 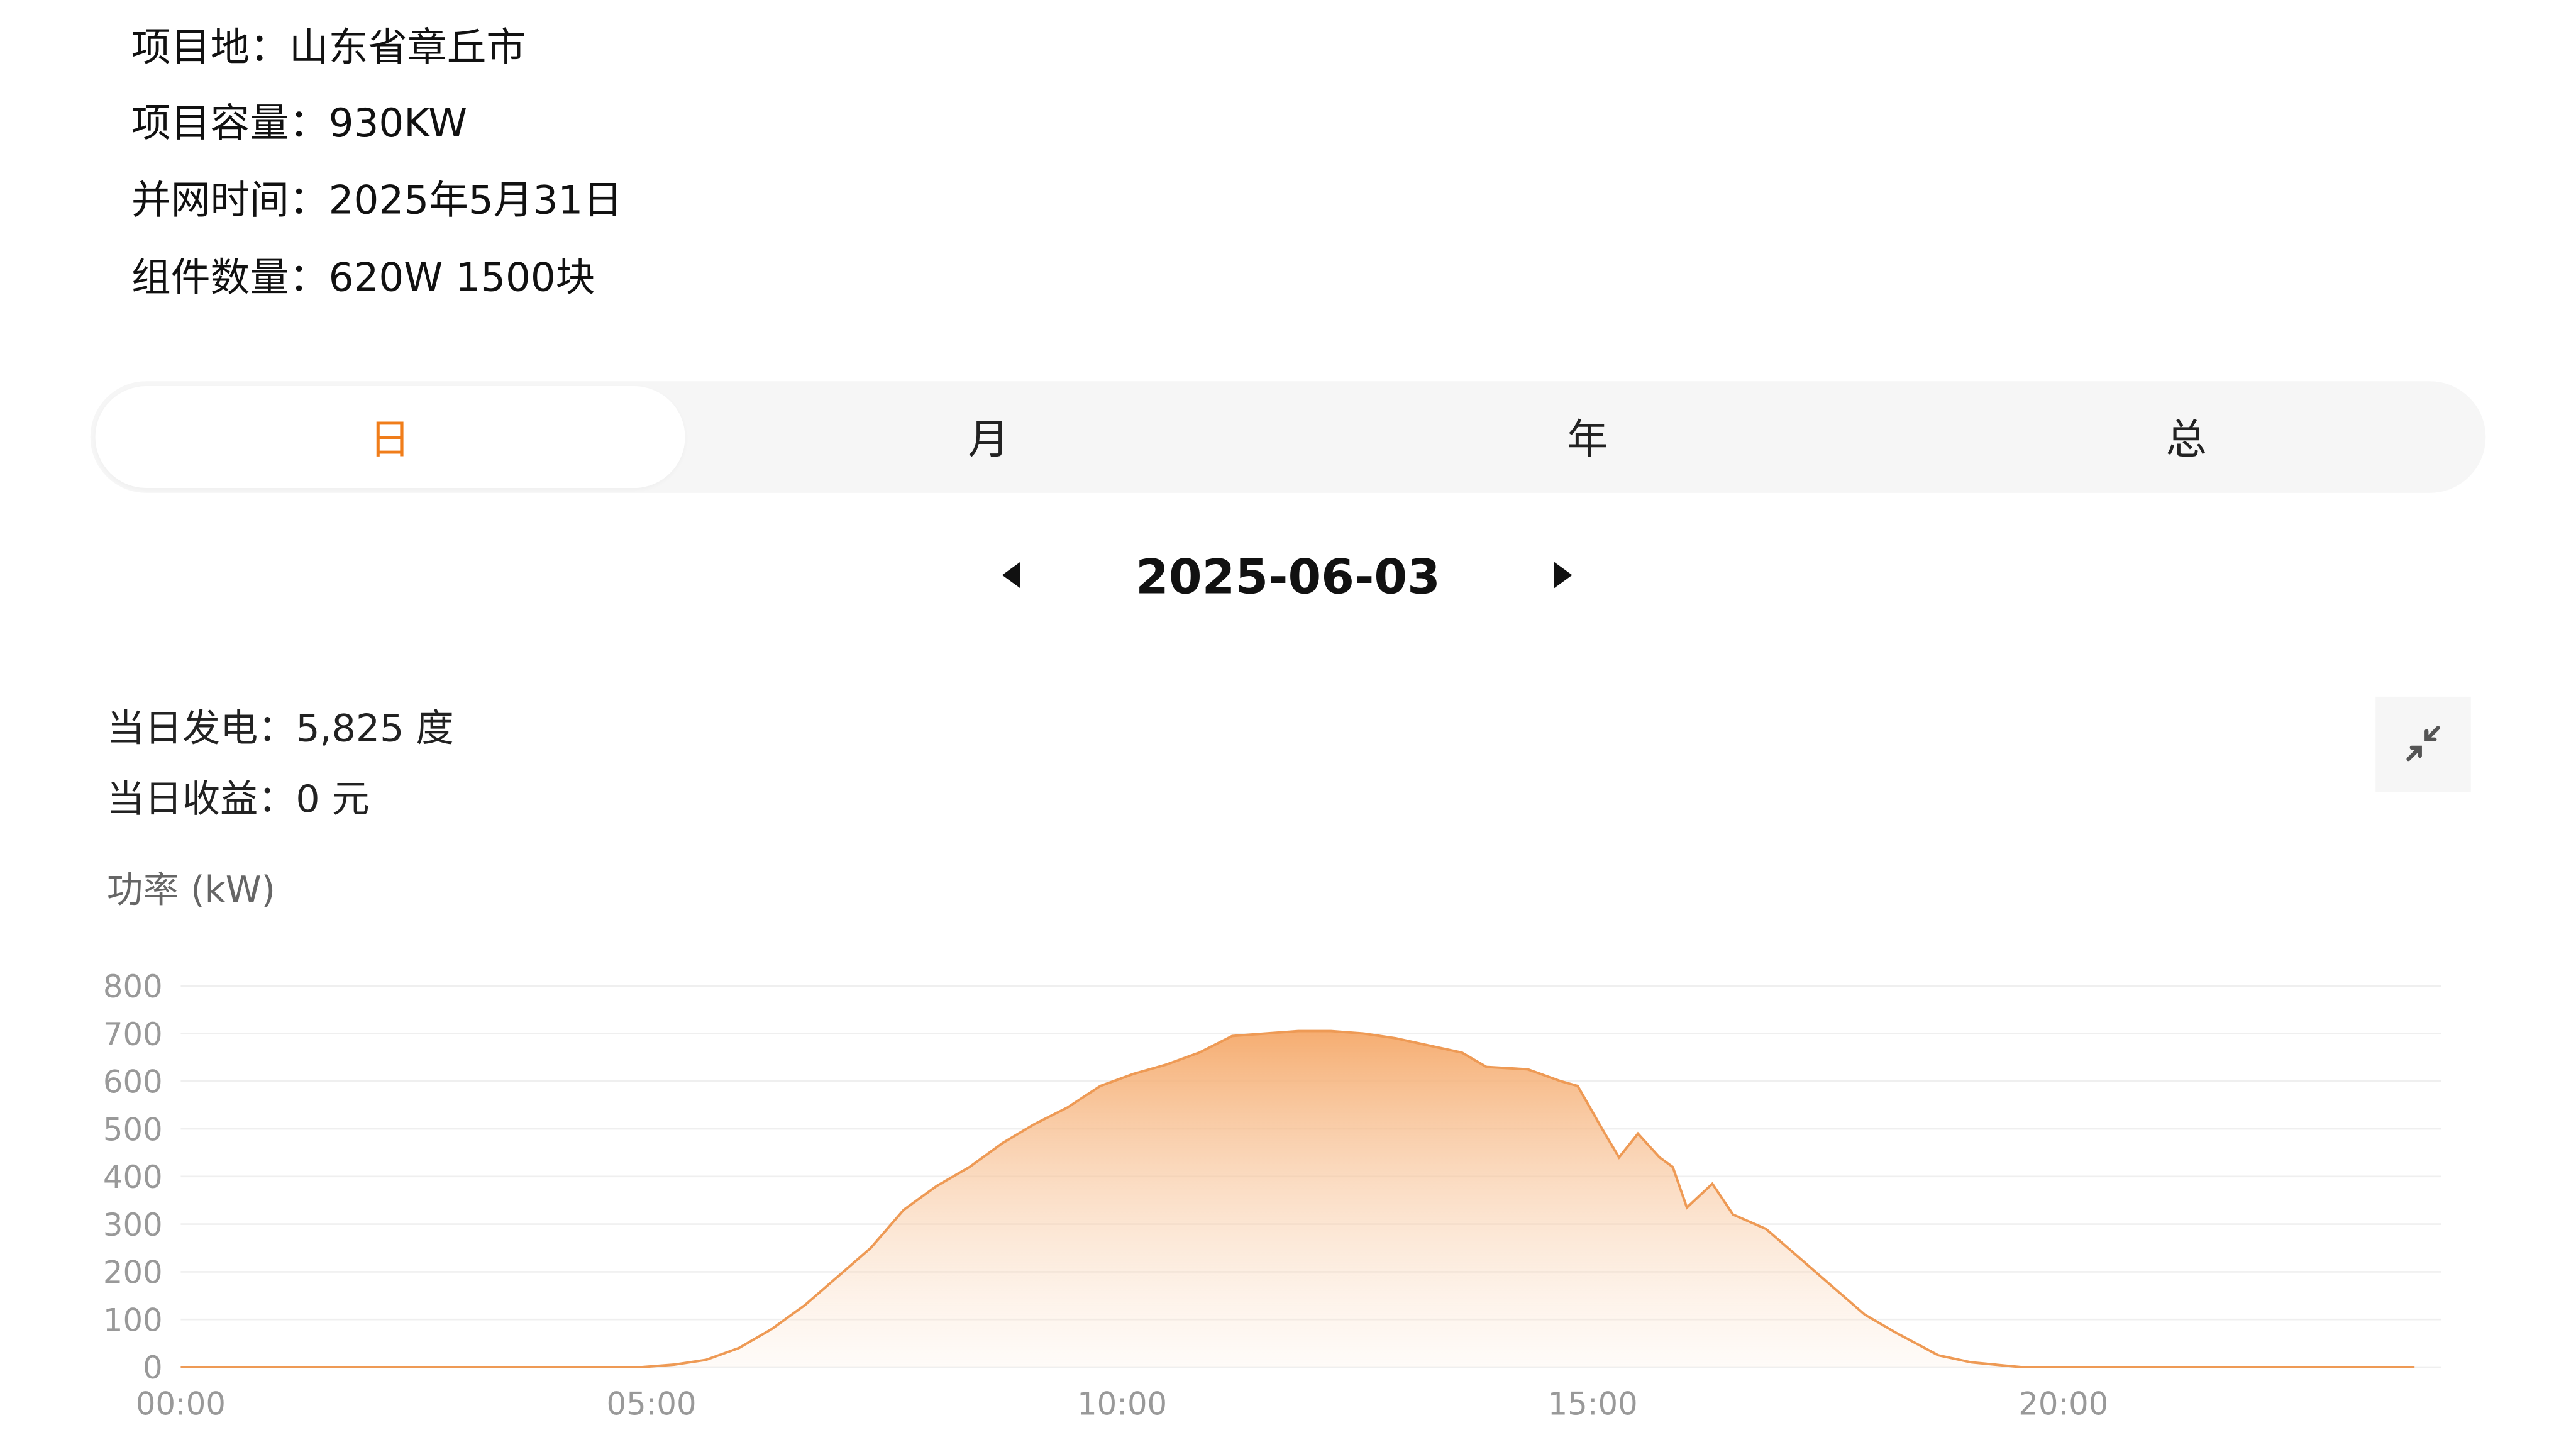 What do you see at coordinates (390, 437) in the screenshot?
I see `tab-day: 日` at bounding box center [390, 437].